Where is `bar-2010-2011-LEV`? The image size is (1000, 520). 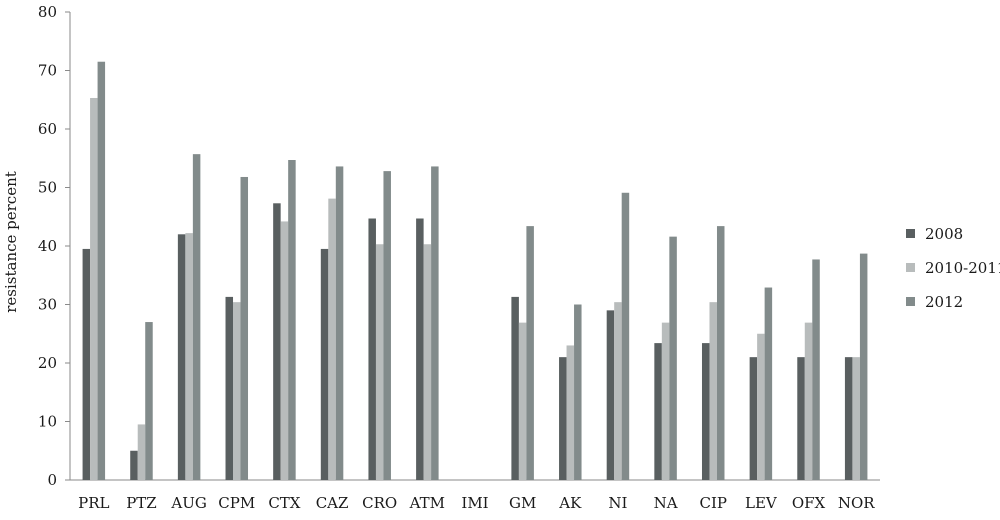
bar-2010-2011-LEV is located at coordinates (761, 406).